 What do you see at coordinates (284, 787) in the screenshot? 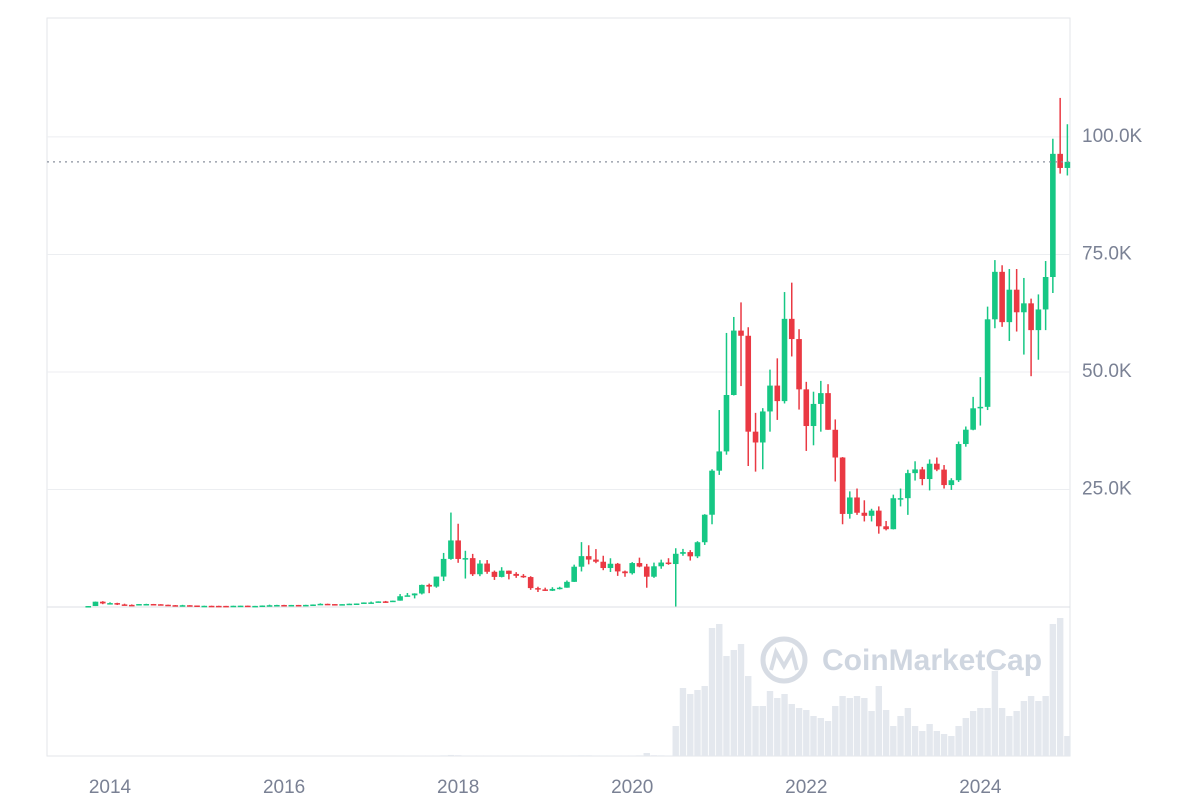
I see `x-tick-label: 2016` at bounding box center [284, 787].